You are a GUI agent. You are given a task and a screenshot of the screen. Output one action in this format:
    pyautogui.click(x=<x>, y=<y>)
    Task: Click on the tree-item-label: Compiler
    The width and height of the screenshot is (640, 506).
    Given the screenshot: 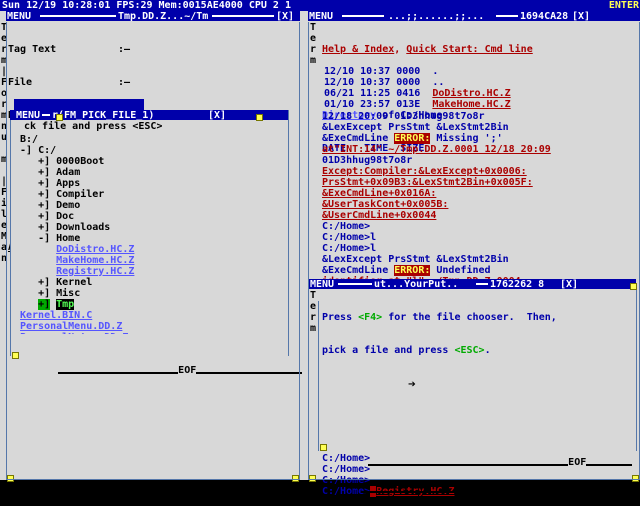 What is the action you would take?
    pyautogui.click(x=80, y=194)
    